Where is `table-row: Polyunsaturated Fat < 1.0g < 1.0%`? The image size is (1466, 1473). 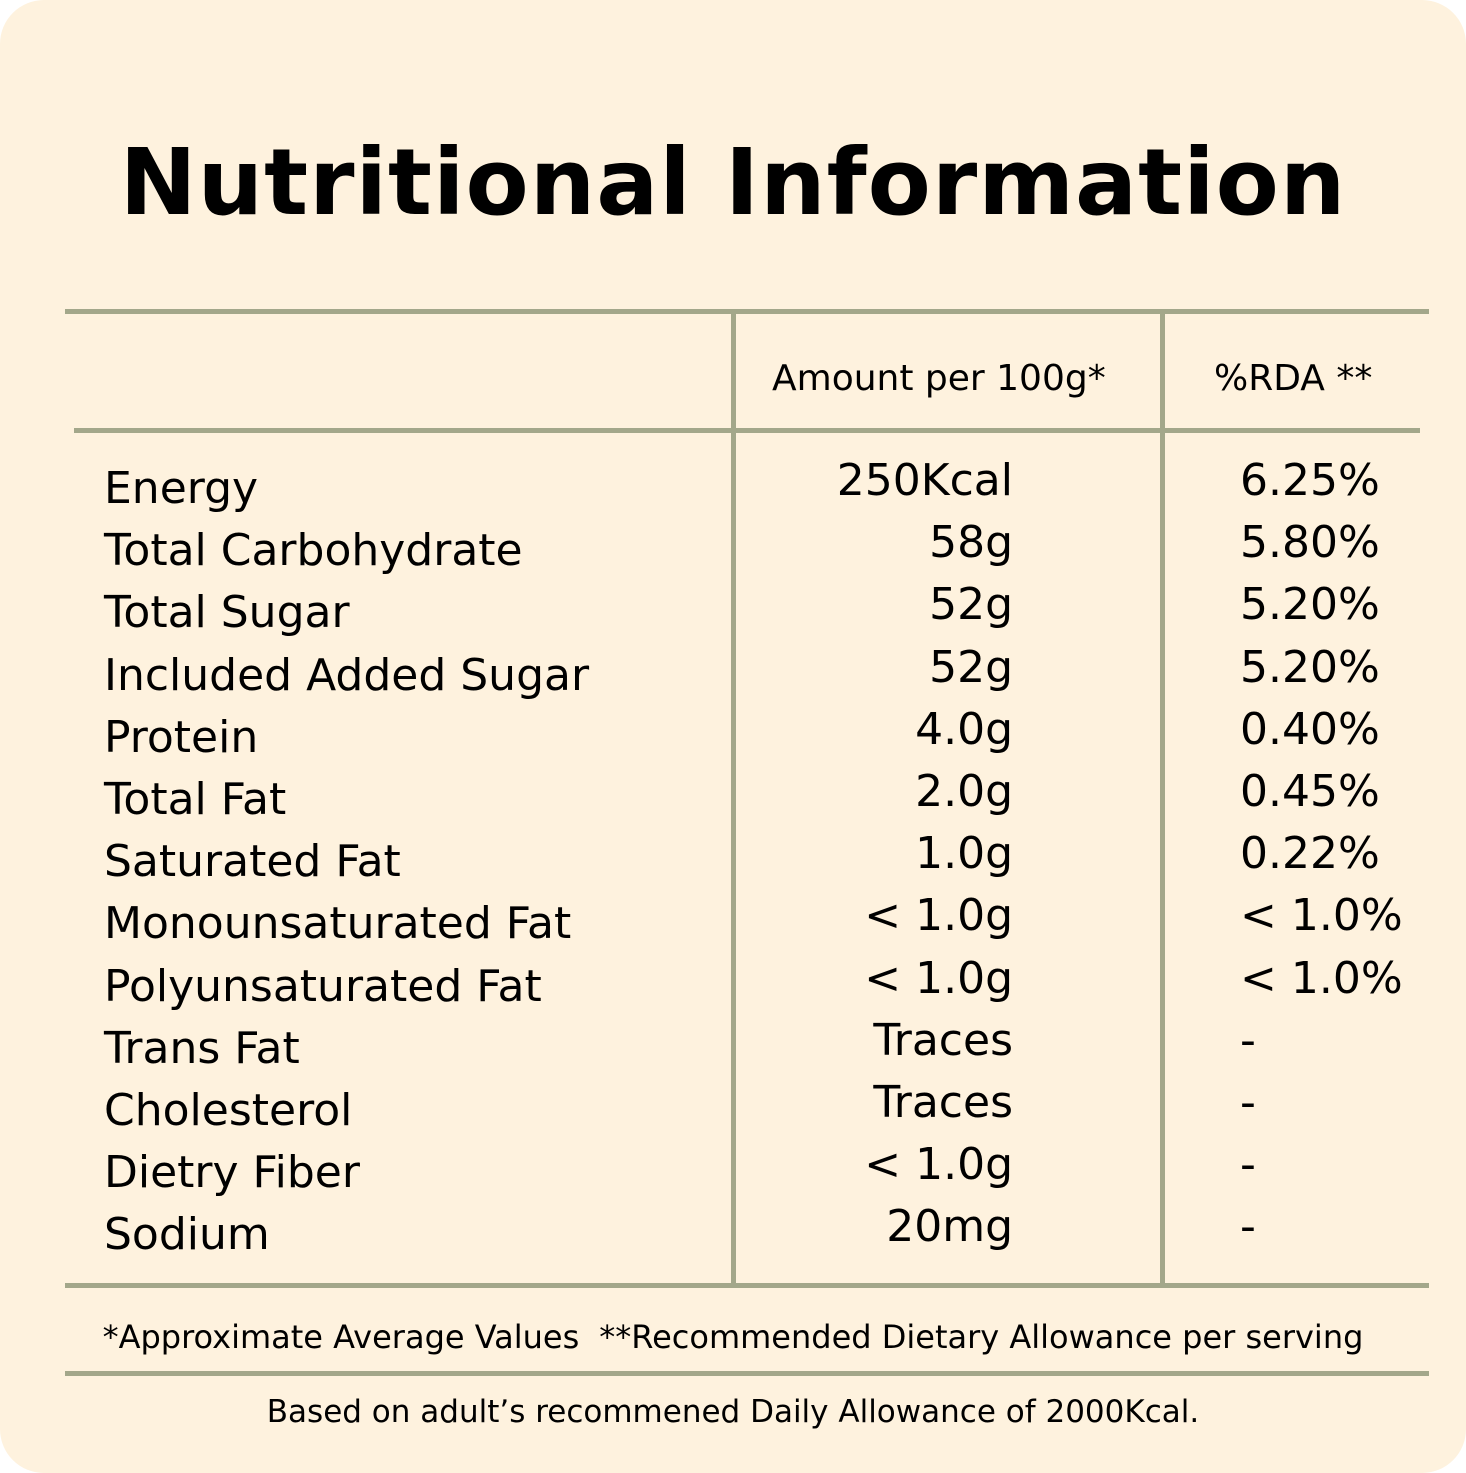
table-row: Polyunsaturated Fat < 1.0g < 1.0% is located at coordinates (733, 980).